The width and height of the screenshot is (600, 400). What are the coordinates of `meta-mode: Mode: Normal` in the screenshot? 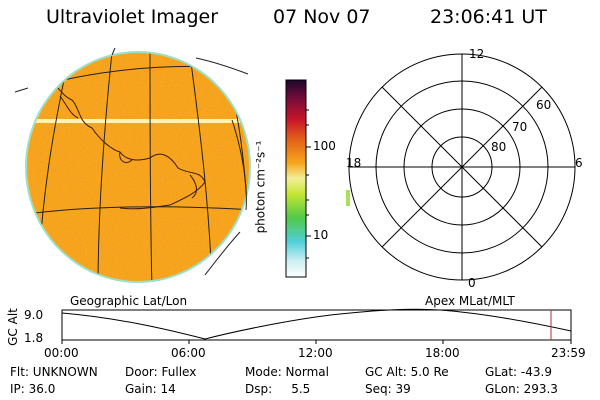 It's located at (287, 372).